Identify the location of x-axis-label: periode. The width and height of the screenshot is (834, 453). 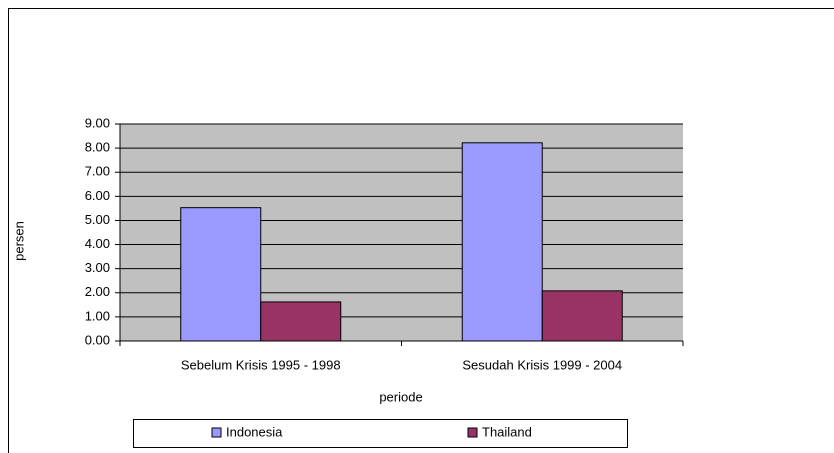
(400, 396).